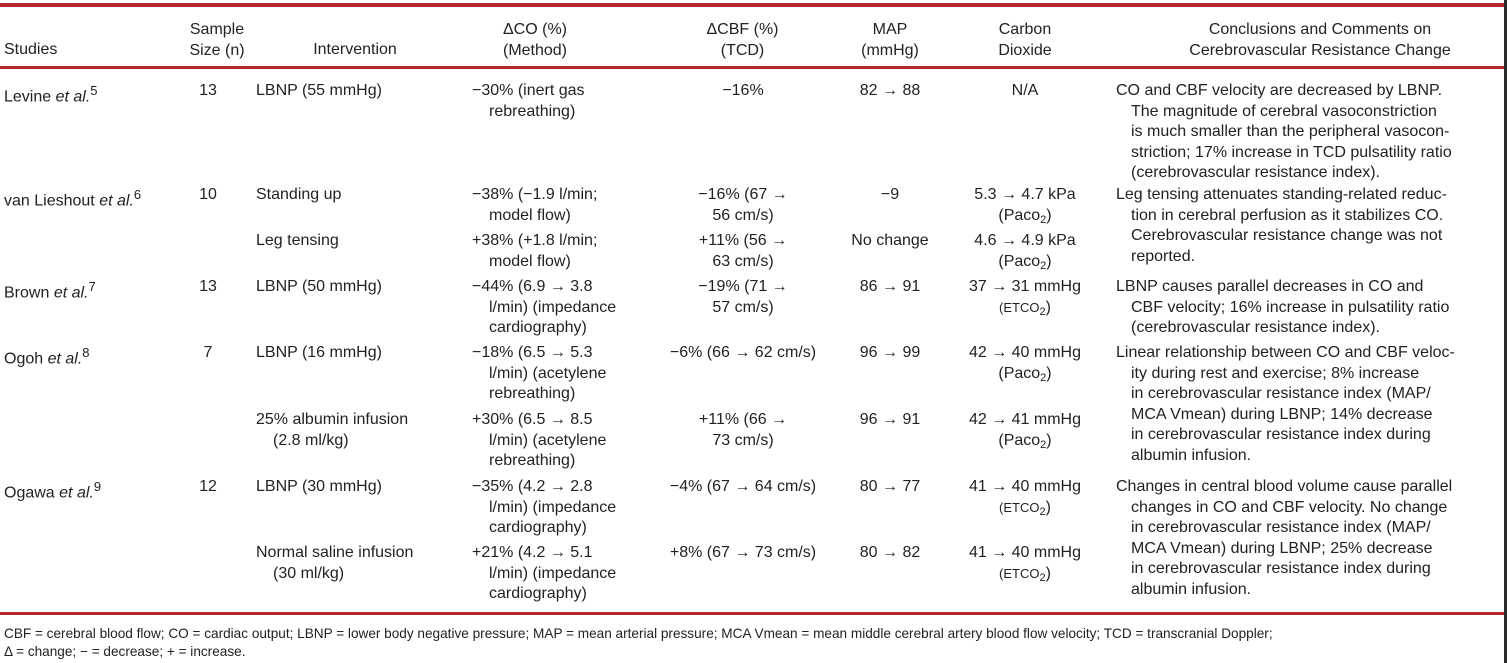 The height and width of the screenshot is (663, 1507). I want to click on intervention-line: LBNP (50 mmHg), so click(319, 286).